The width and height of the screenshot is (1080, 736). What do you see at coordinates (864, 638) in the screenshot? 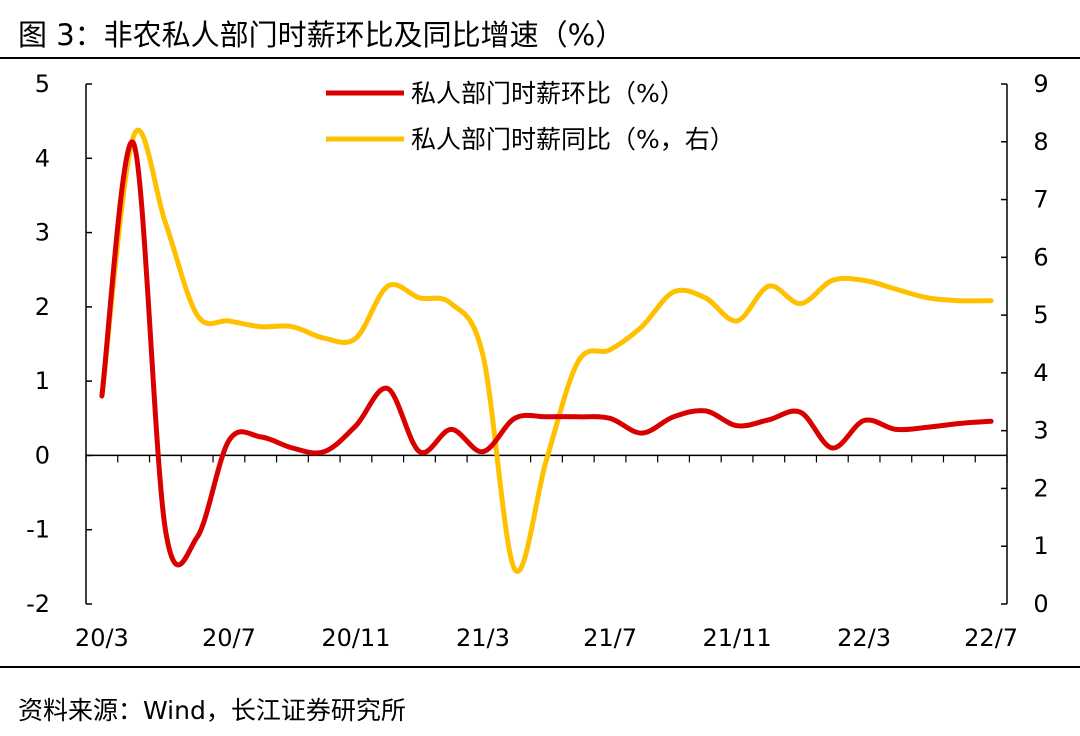
I see `x-tick-label: 22/3` at bounding box center [864, 638].